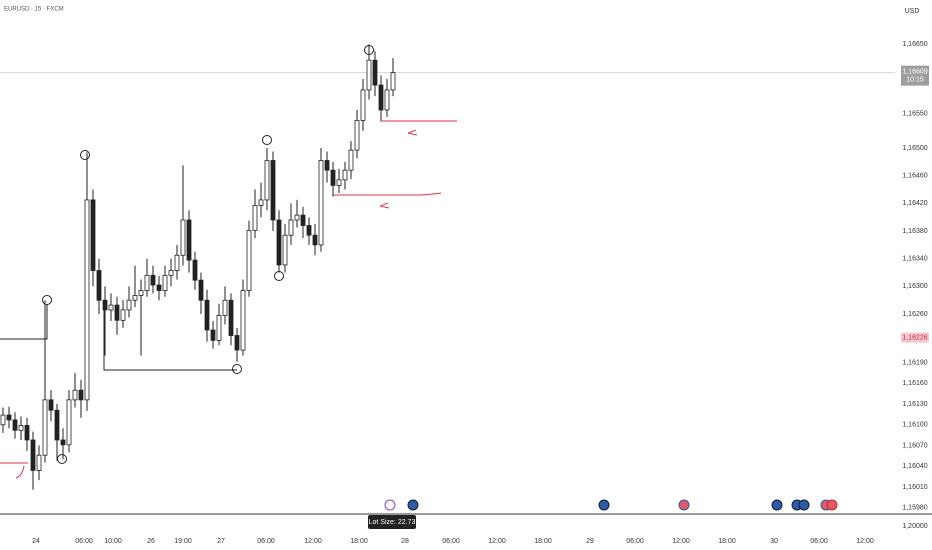 This screenshot has height=550, width=932. I want to click on currency-label: USD, so click(912, 11).